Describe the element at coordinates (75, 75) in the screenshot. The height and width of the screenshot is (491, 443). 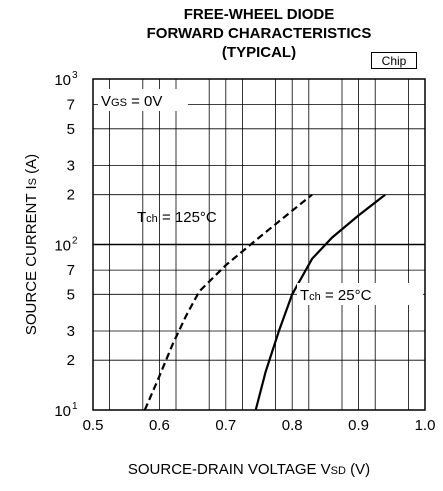
I see `y-tick-exponent: 3` at that location.